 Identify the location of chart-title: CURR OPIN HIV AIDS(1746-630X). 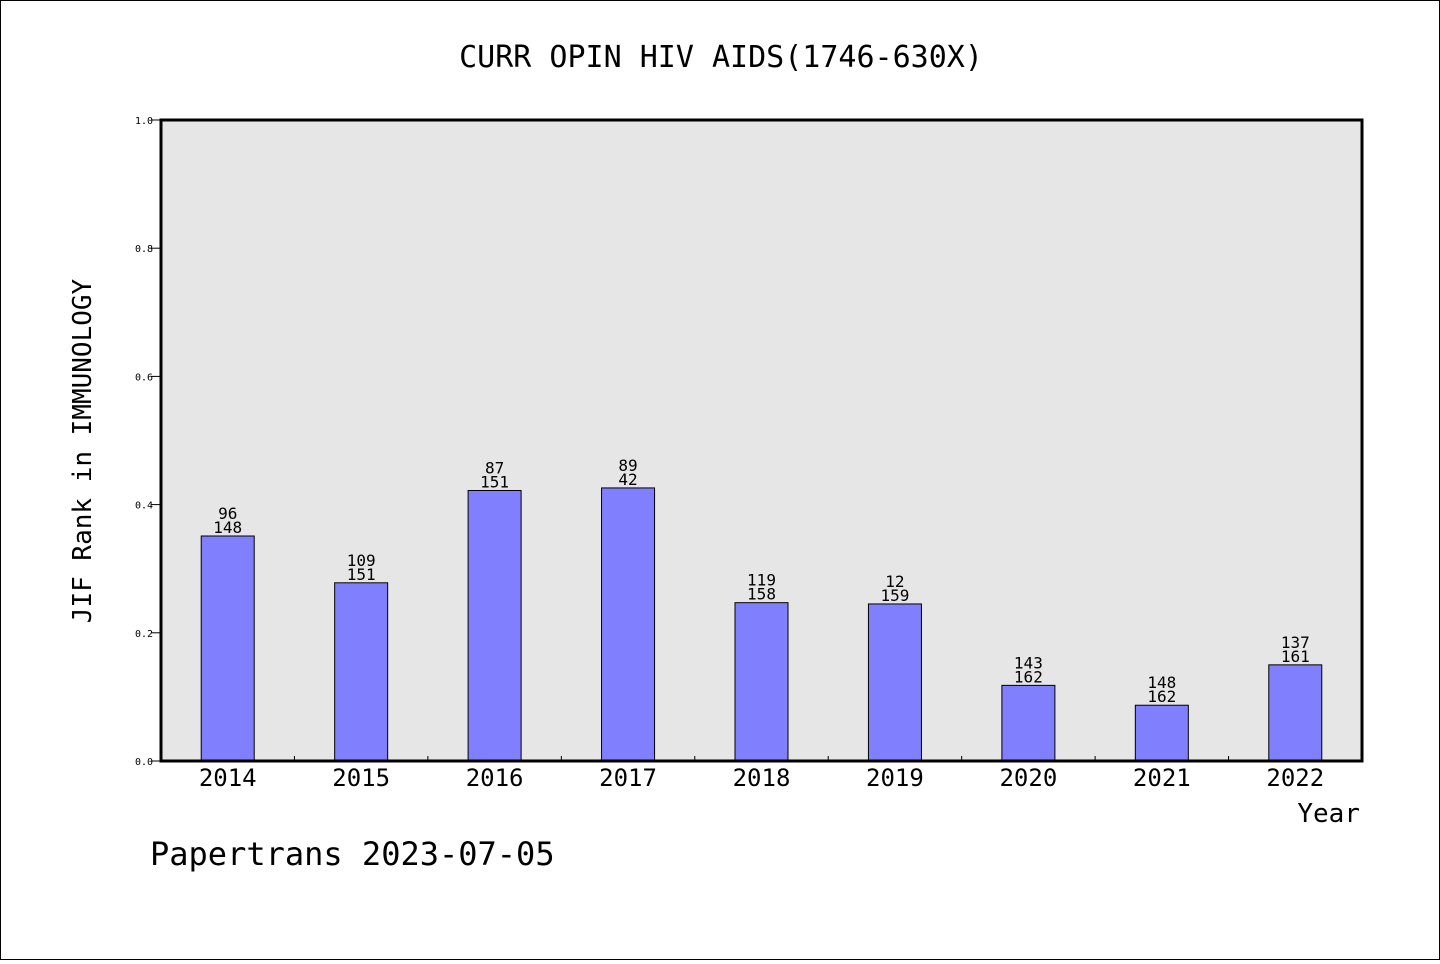
(721, 57).